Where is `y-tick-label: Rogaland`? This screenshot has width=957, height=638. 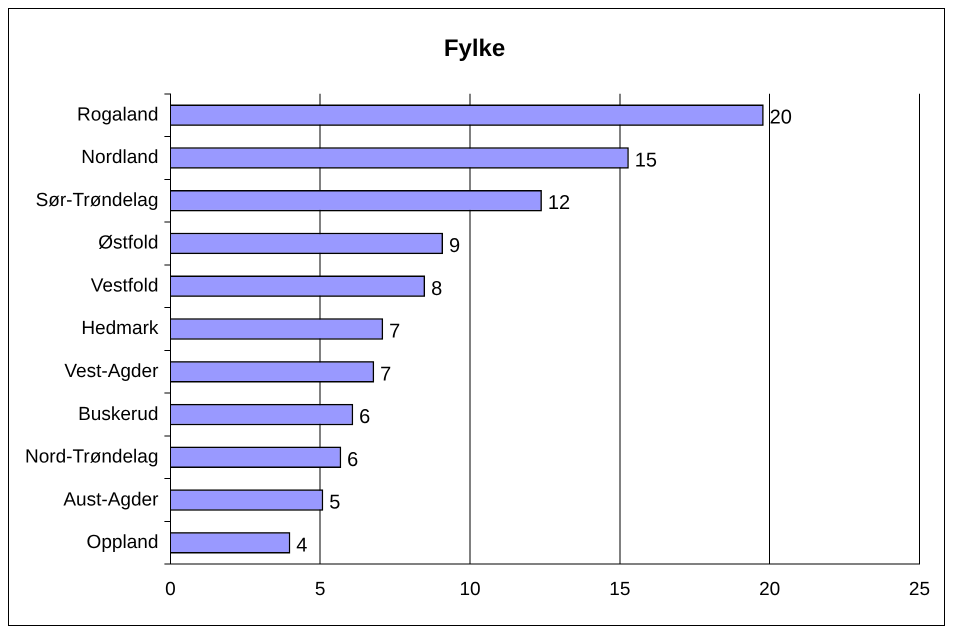
y-tick-label: Rogaland is located at coordinates (117, 115).